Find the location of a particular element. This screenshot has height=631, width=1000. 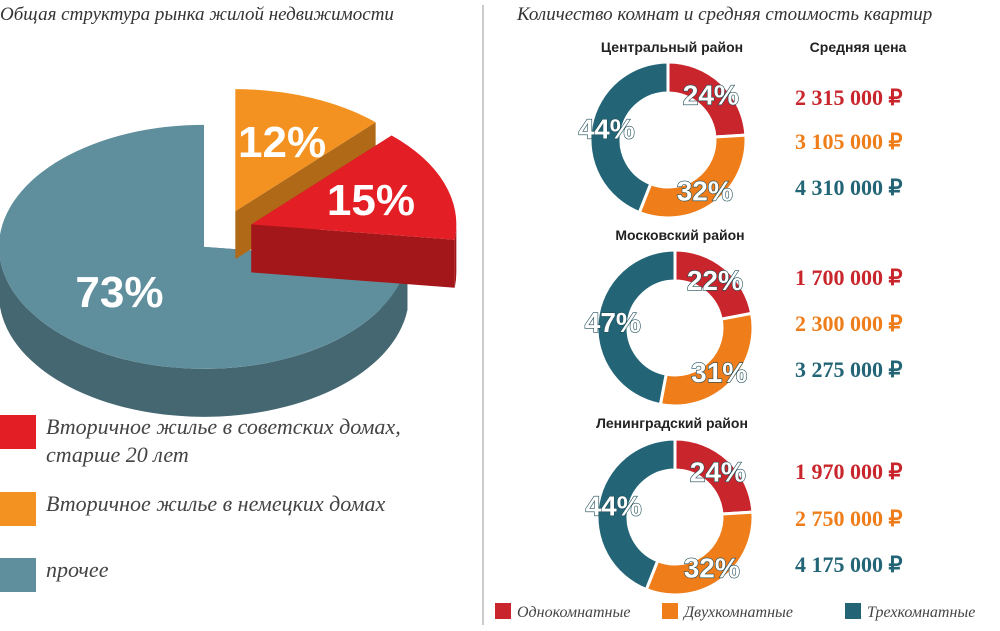

pie-label: 12% is located at coordinates (282, 142).